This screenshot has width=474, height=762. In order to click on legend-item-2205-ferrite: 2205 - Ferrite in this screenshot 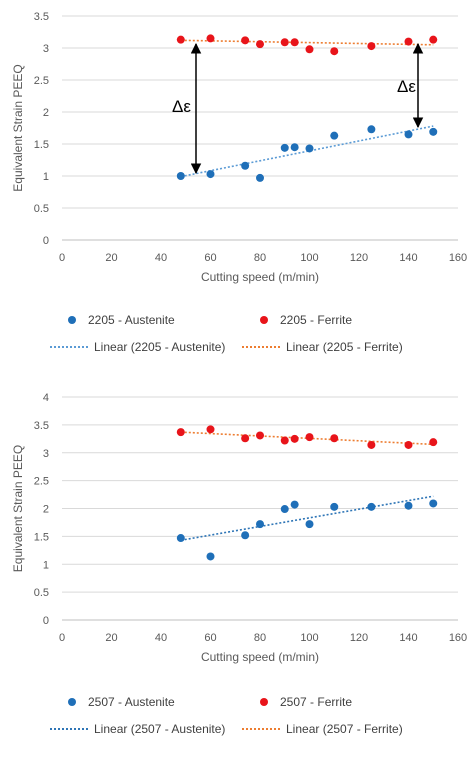, I will do `click(306, 320)`.